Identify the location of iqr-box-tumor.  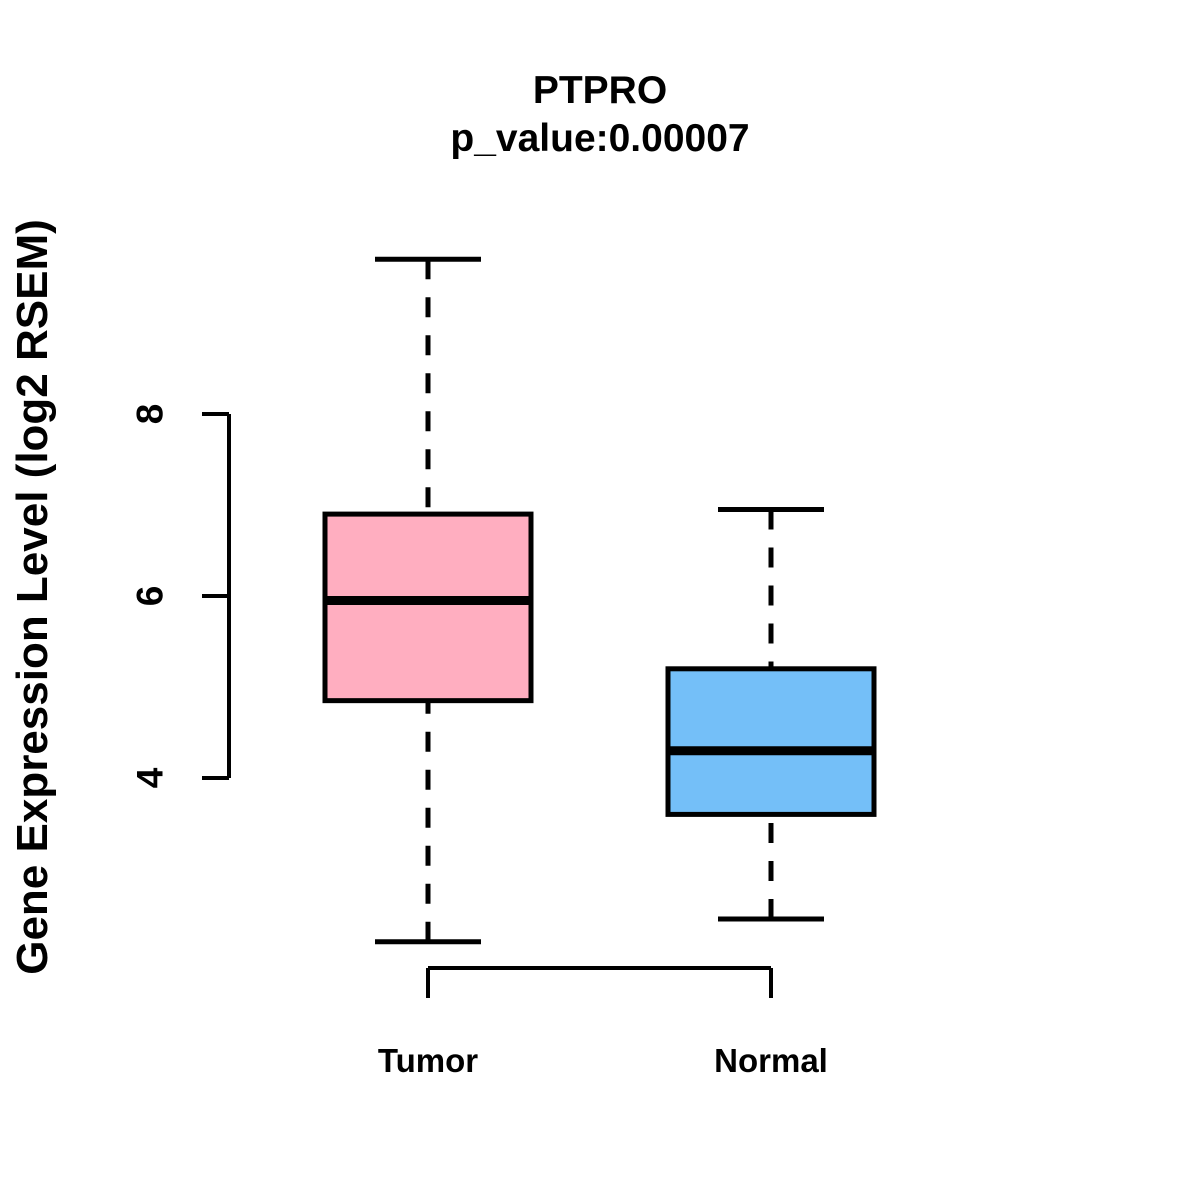
(428, 607).